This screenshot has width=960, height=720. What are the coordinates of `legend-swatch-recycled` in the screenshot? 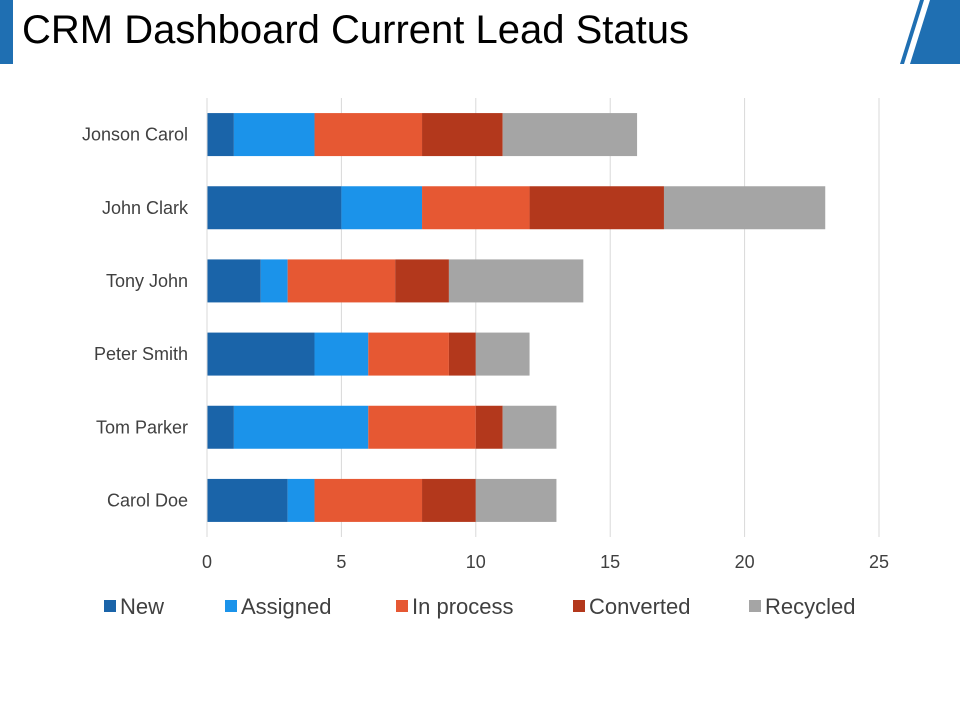 It's located at (755, 606).